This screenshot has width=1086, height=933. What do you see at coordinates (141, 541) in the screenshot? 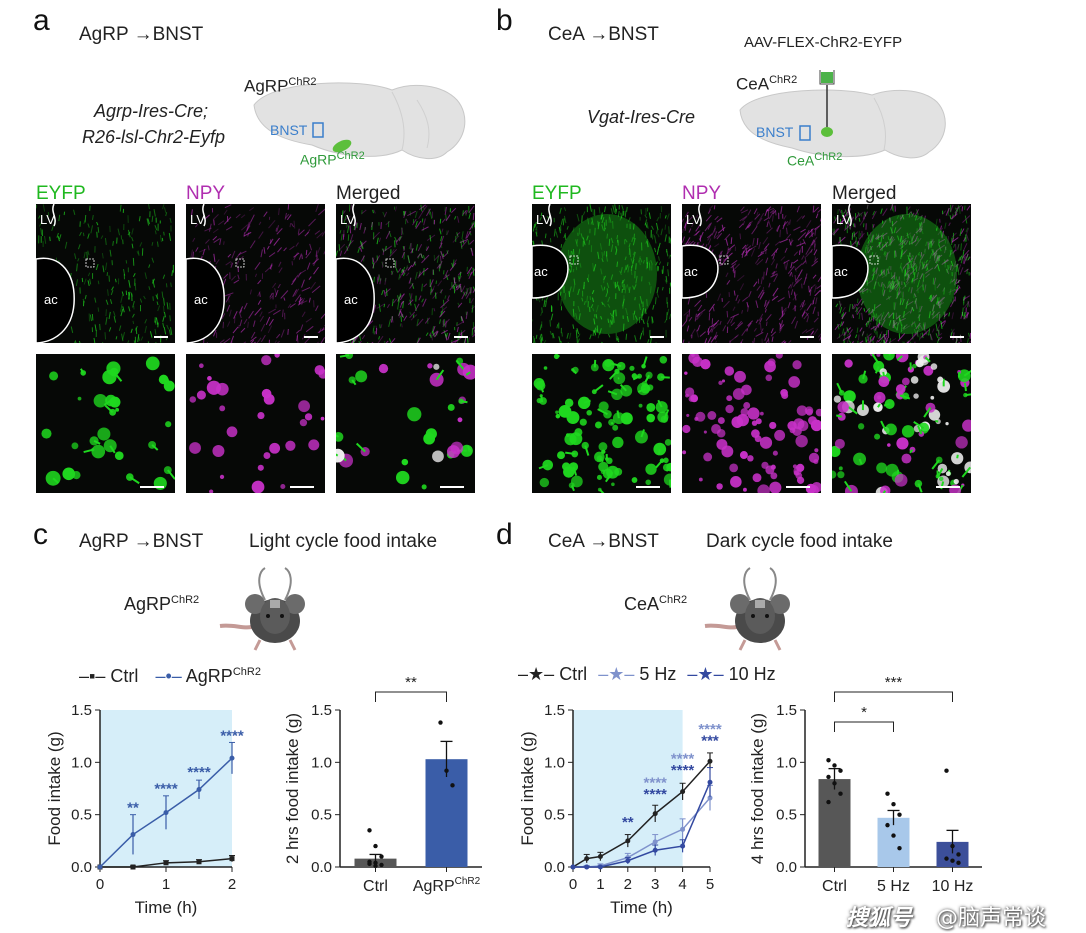
I see `panel-c-pathway: AgRP →BNST` at bounding box center [141, 541].